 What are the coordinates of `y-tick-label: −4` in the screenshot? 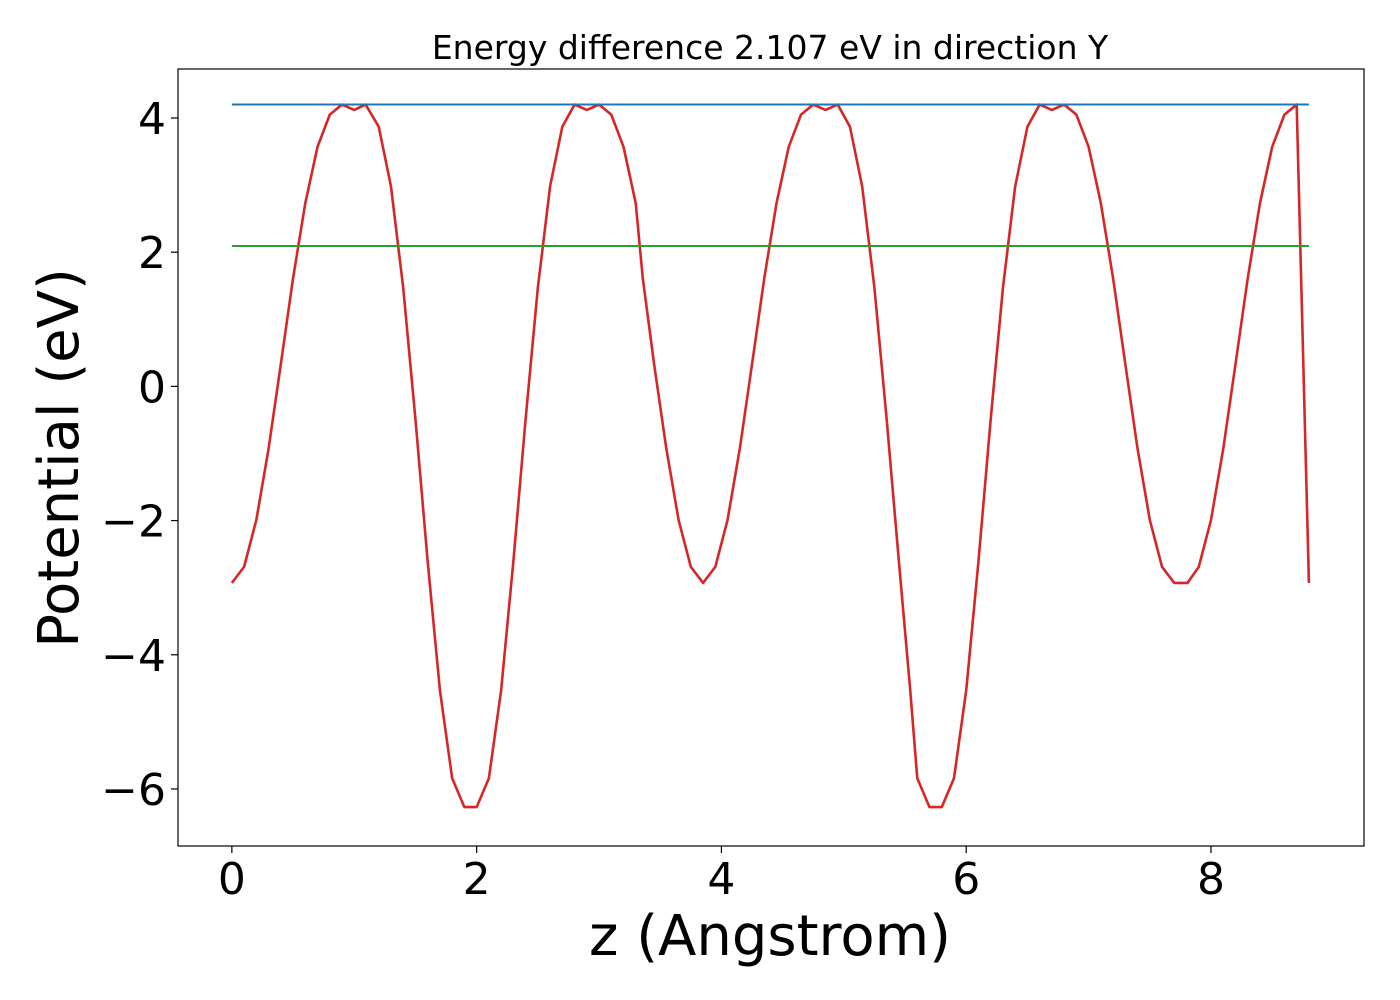 It's located at (133, 656).